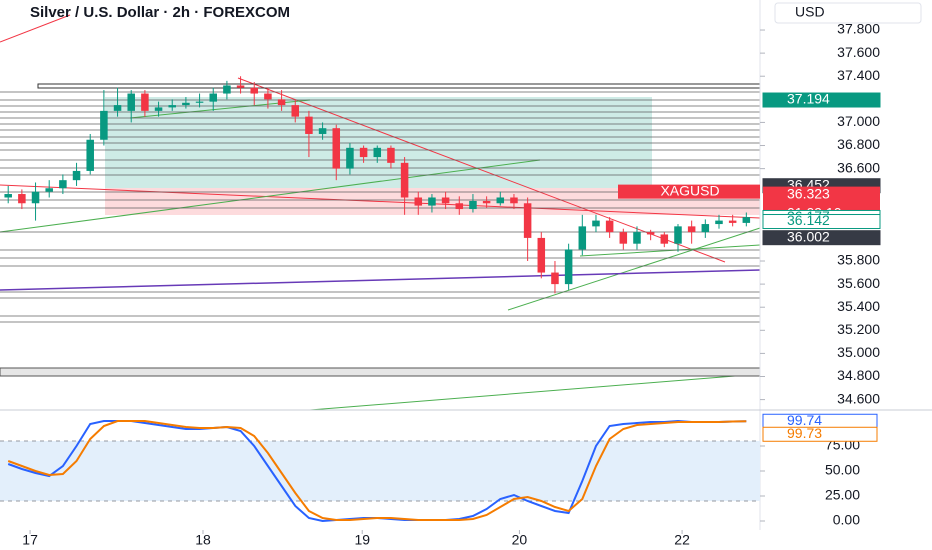 This screenshot has height=550, width=932. I want to click on chart-title: Silver / U.S. Dollar · 2h · FOREXCOM, so click(160, 12).